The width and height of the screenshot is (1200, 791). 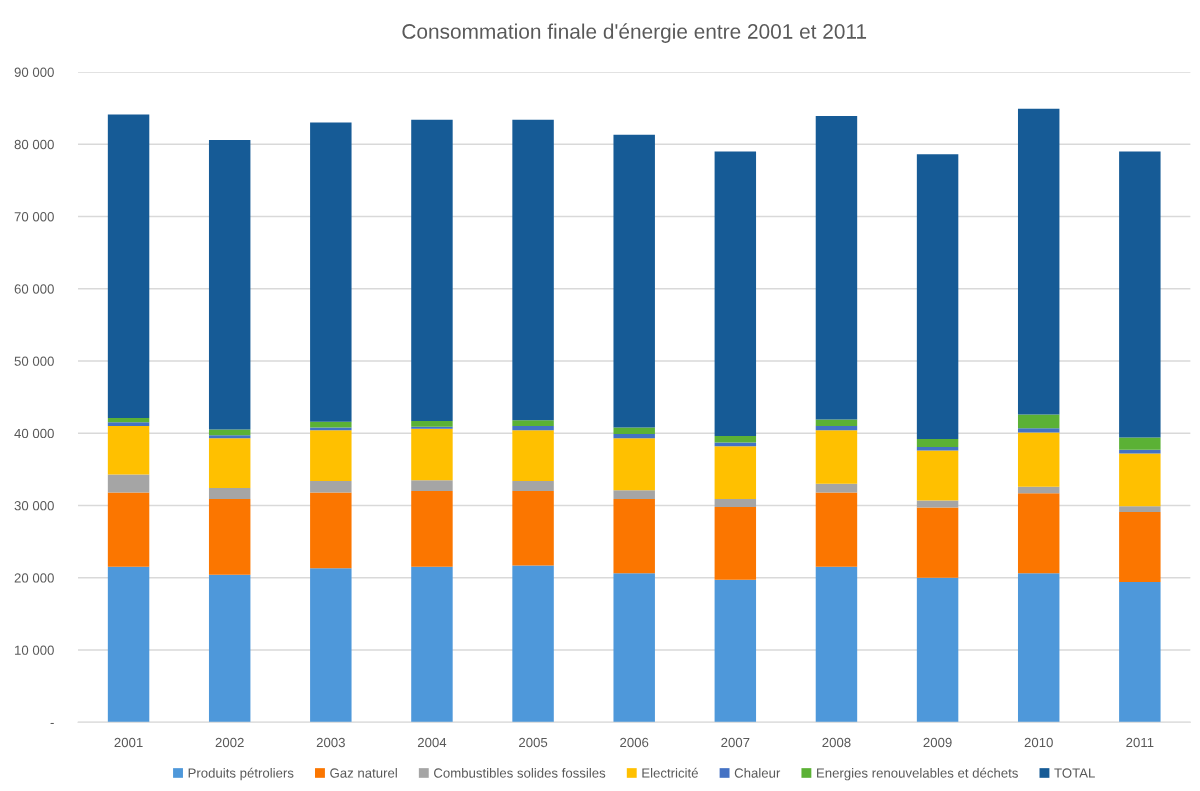 I want to click on chart-title: Consommation finale d'énergie entre 2001 et 2011, so click(x=634, y=33).